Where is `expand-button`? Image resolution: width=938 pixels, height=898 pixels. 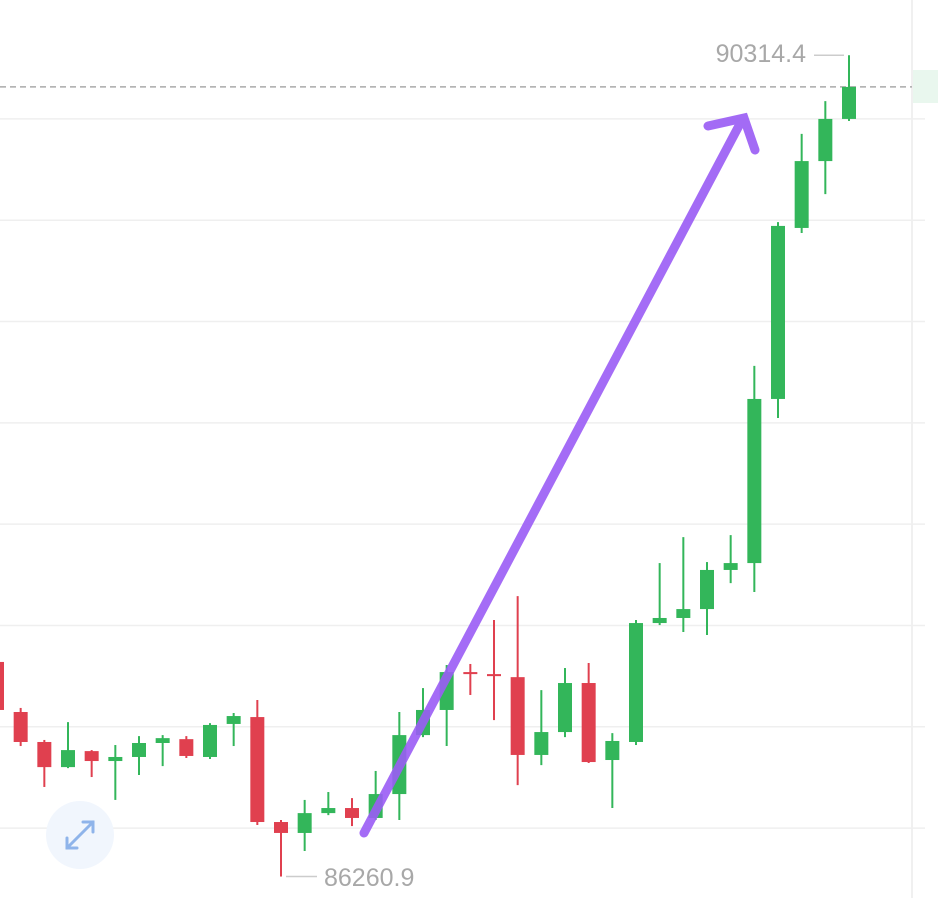 expand-button is located at coordinates (80, 835).